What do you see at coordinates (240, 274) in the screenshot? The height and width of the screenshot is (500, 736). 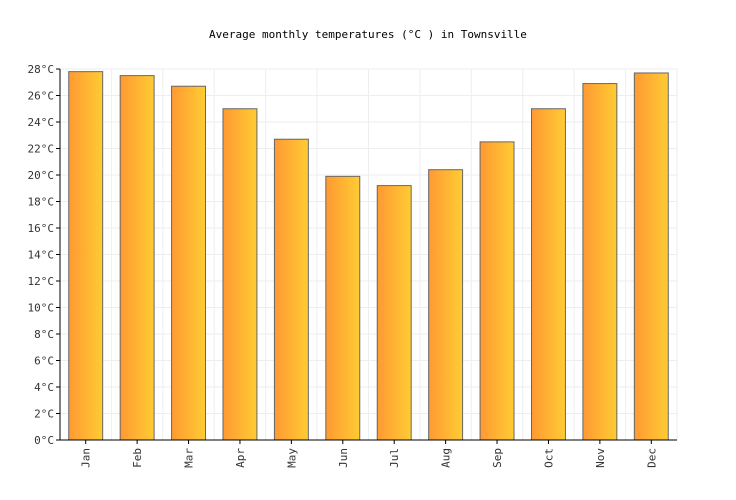 I see `bar-apr` at bounding box center [240, 274].